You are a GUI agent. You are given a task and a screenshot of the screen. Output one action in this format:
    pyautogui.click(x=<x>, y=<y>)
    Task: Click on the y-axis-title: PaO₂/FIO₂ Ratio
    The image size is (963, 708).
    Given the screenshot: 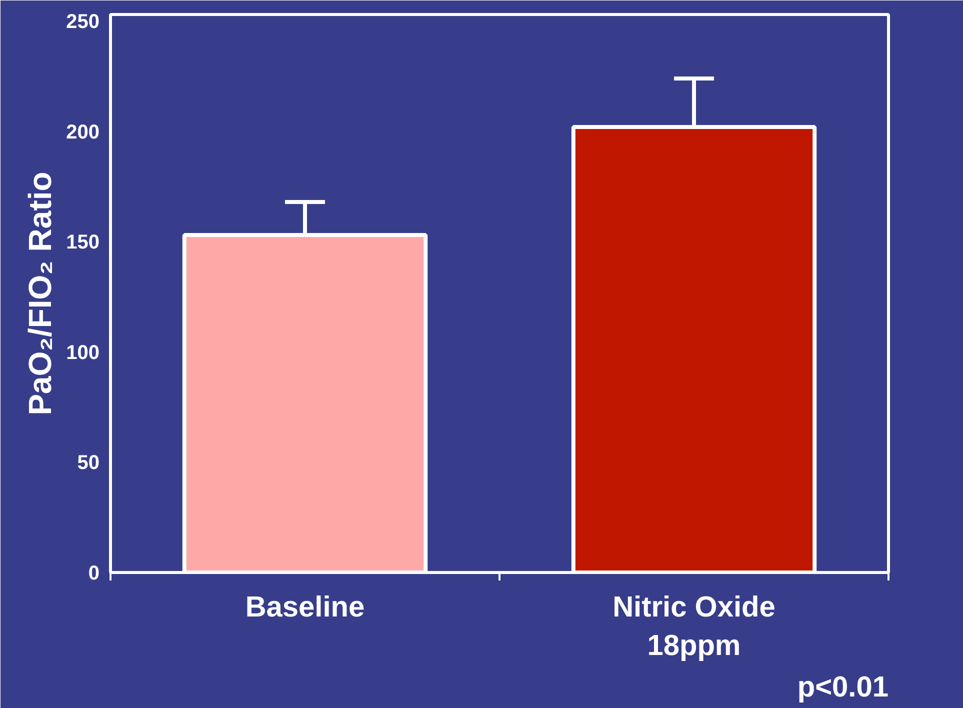 What is the action you would take?
    pyautogui.click(x=40, y=294)
    